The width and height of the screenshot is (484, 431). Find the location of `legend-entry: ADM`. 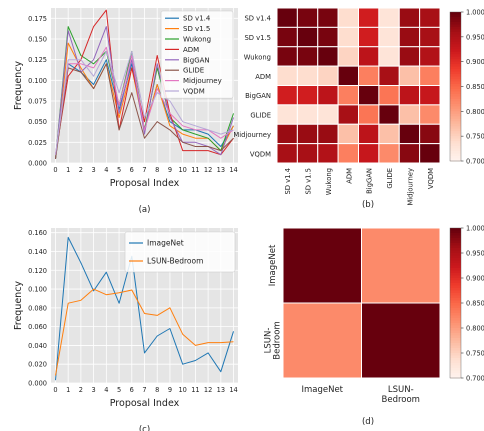

legend-entry: ADM is located at coordinates (191, 50).